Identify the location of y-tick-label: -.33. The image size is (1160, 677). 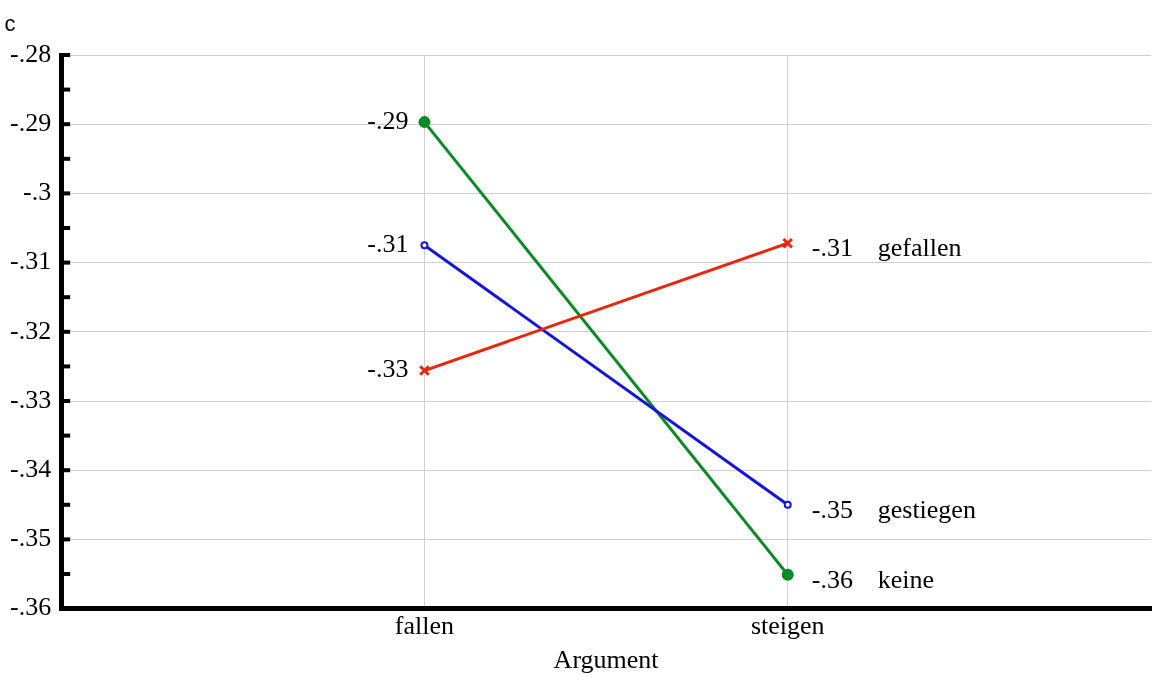
(30, 399).